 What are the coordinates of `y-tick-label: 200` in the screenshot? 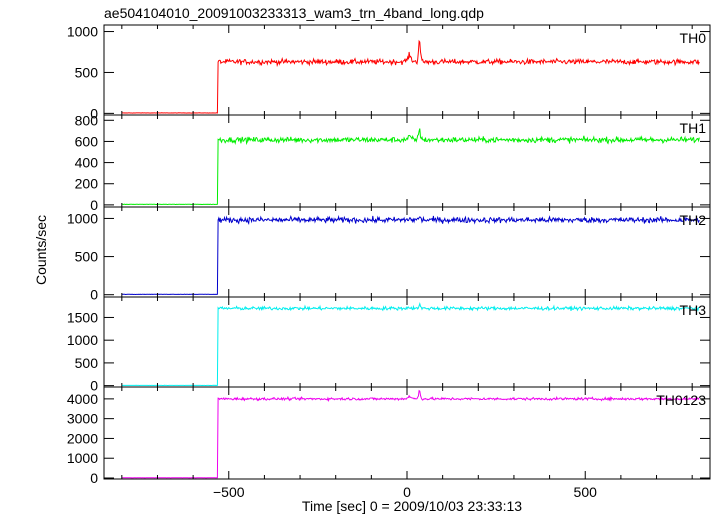 It's located at (87, 184).